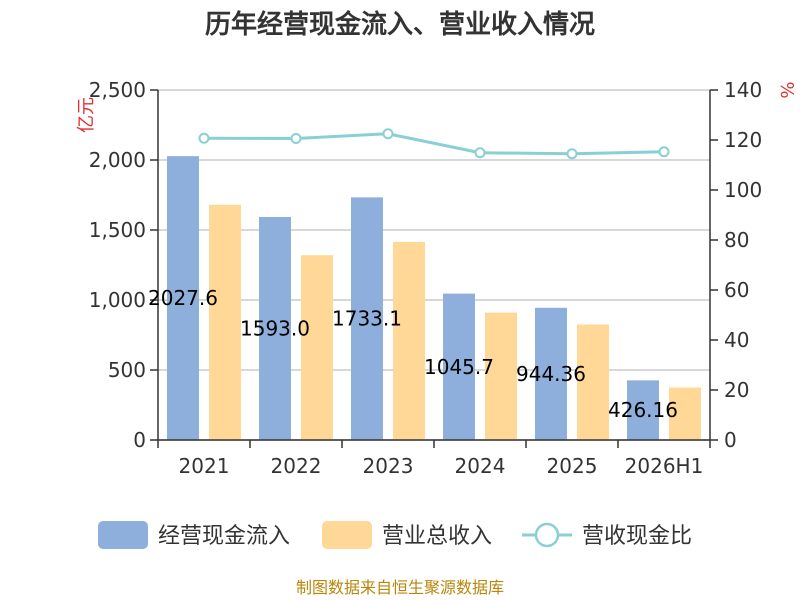  I want to click on legend-swatch-ratio-marker, so click(547, 535).